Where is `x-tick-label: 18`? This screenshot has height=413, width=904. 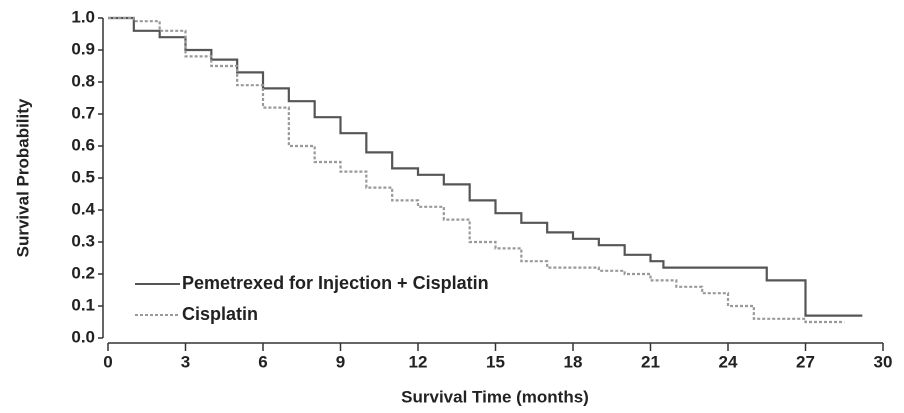
x-tick-label: 18 is located at coordinates (573, 361).